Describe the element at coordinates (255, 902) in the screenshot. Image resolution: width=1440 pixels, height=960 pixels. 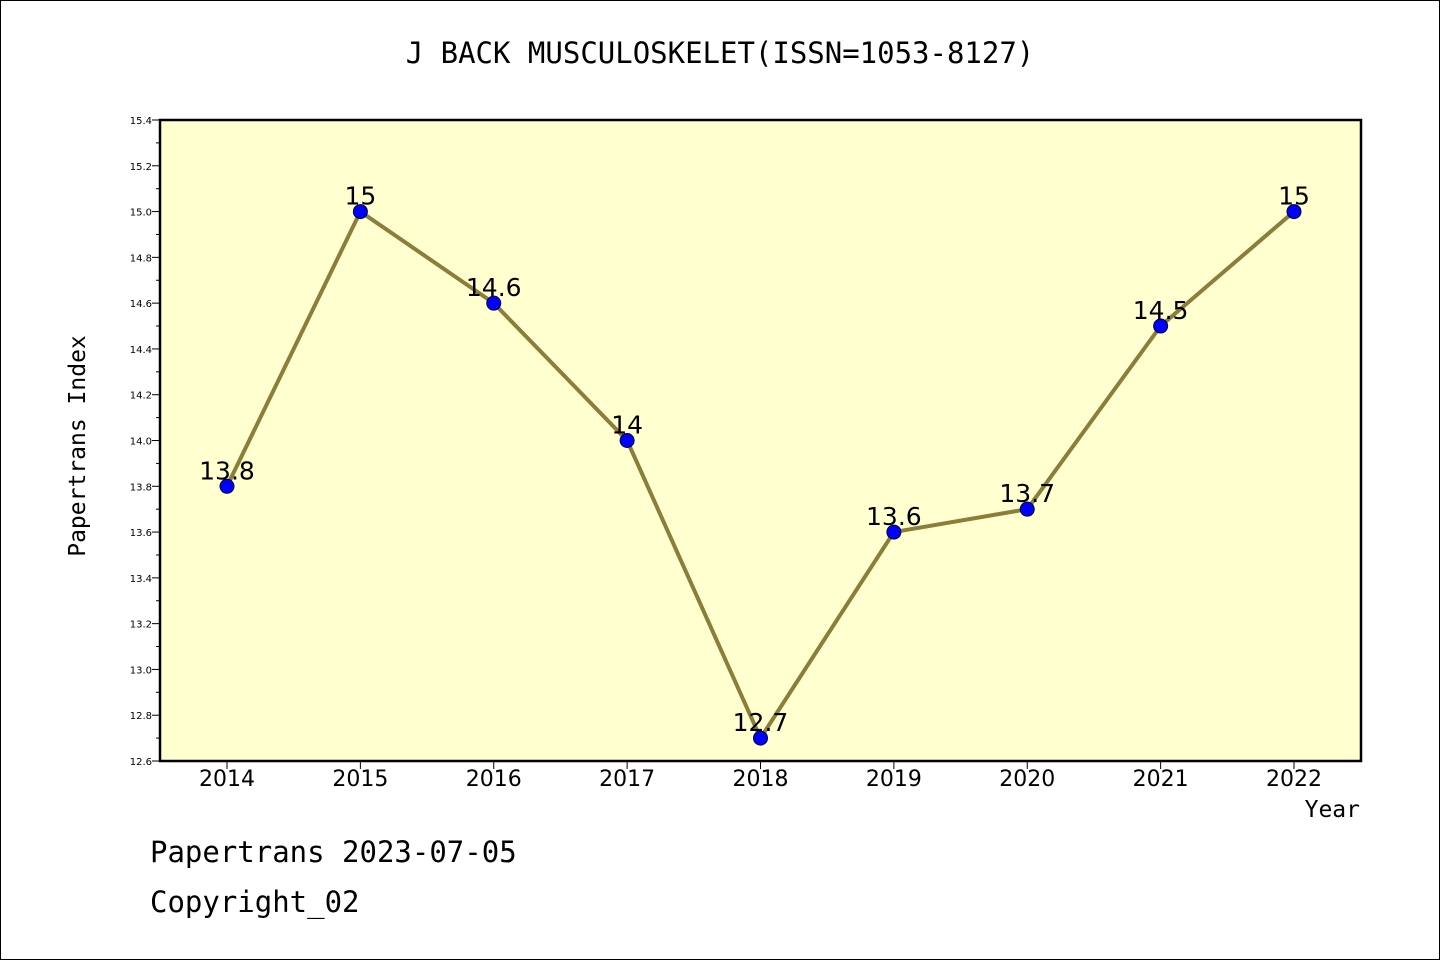
I see `footer-copyright: Copyright_02` at that location.